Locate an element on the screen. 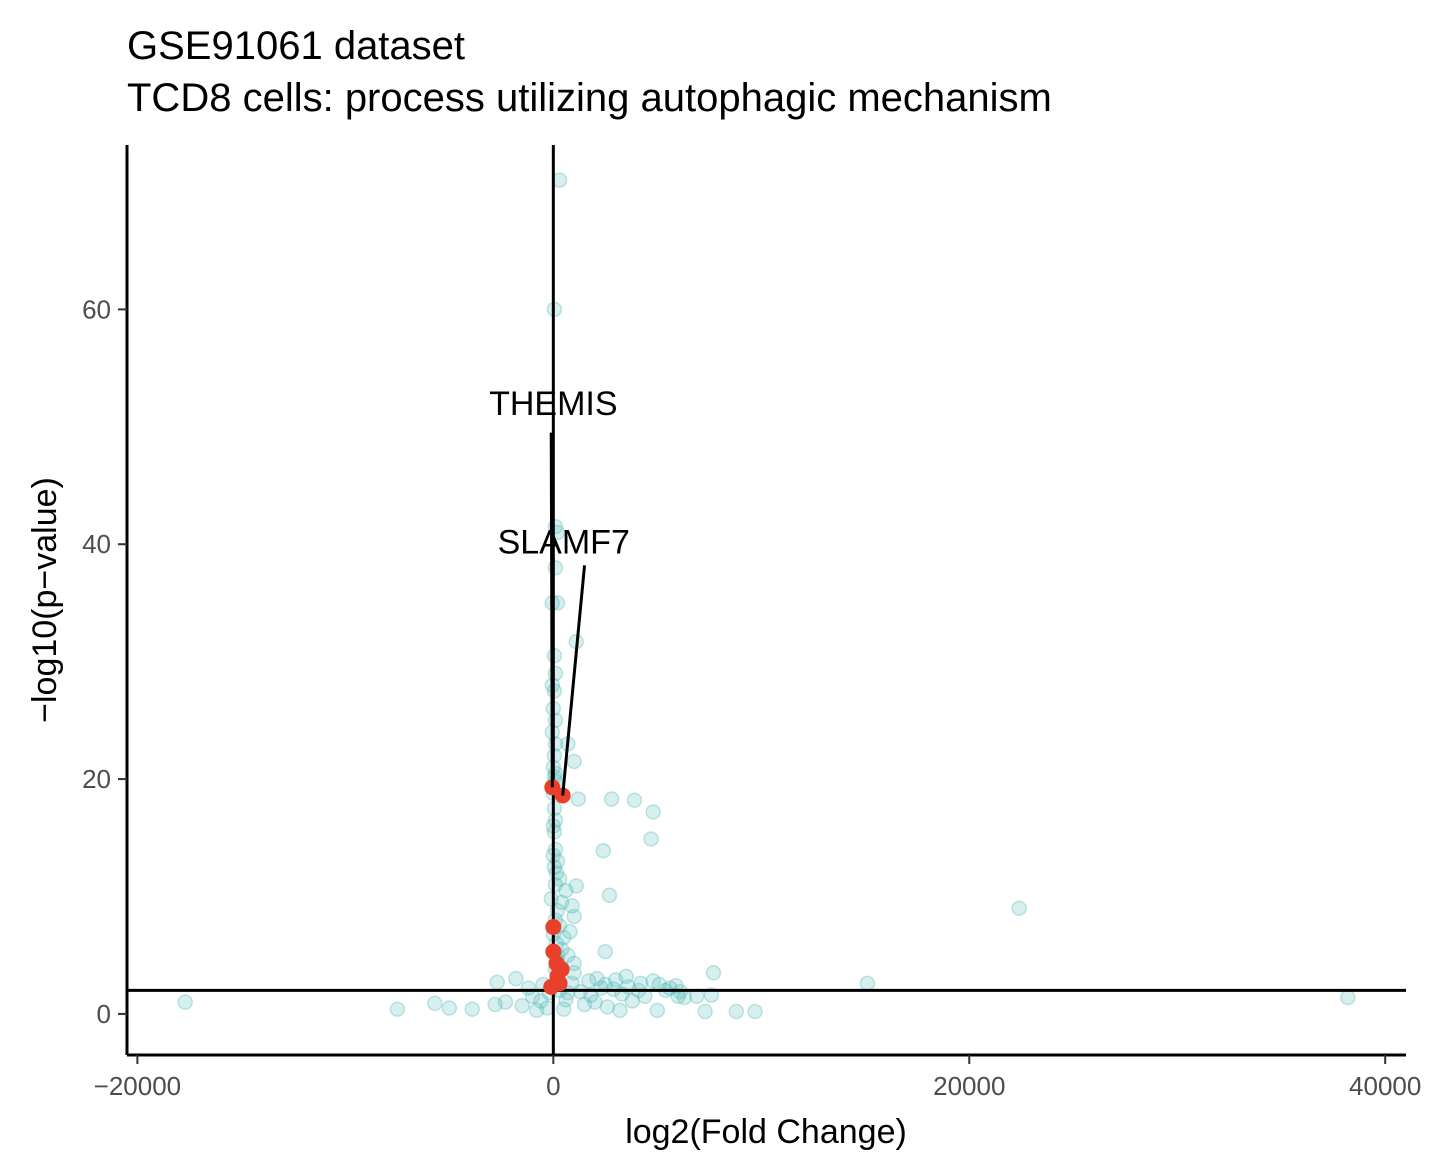 Image resolution: width=1448 pixels, height=1172 pixels. y-tick-label: 0 is located at coordinates (104, 1014).